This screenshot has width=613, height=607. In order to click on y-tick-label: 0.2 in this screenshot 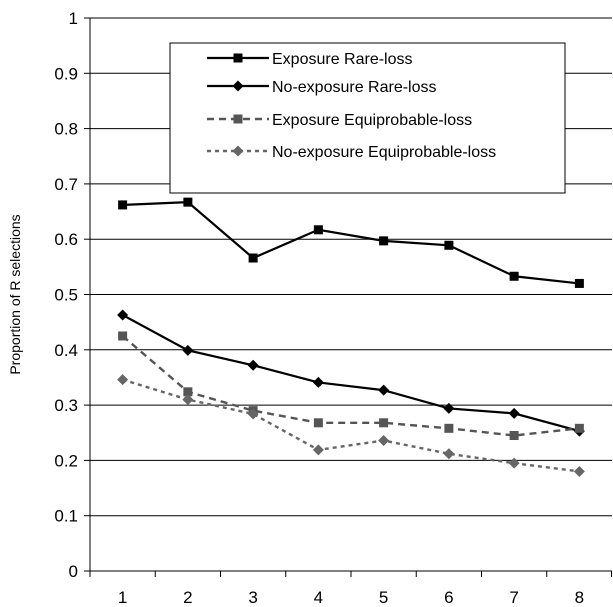, I will do `click(66, 460)`.